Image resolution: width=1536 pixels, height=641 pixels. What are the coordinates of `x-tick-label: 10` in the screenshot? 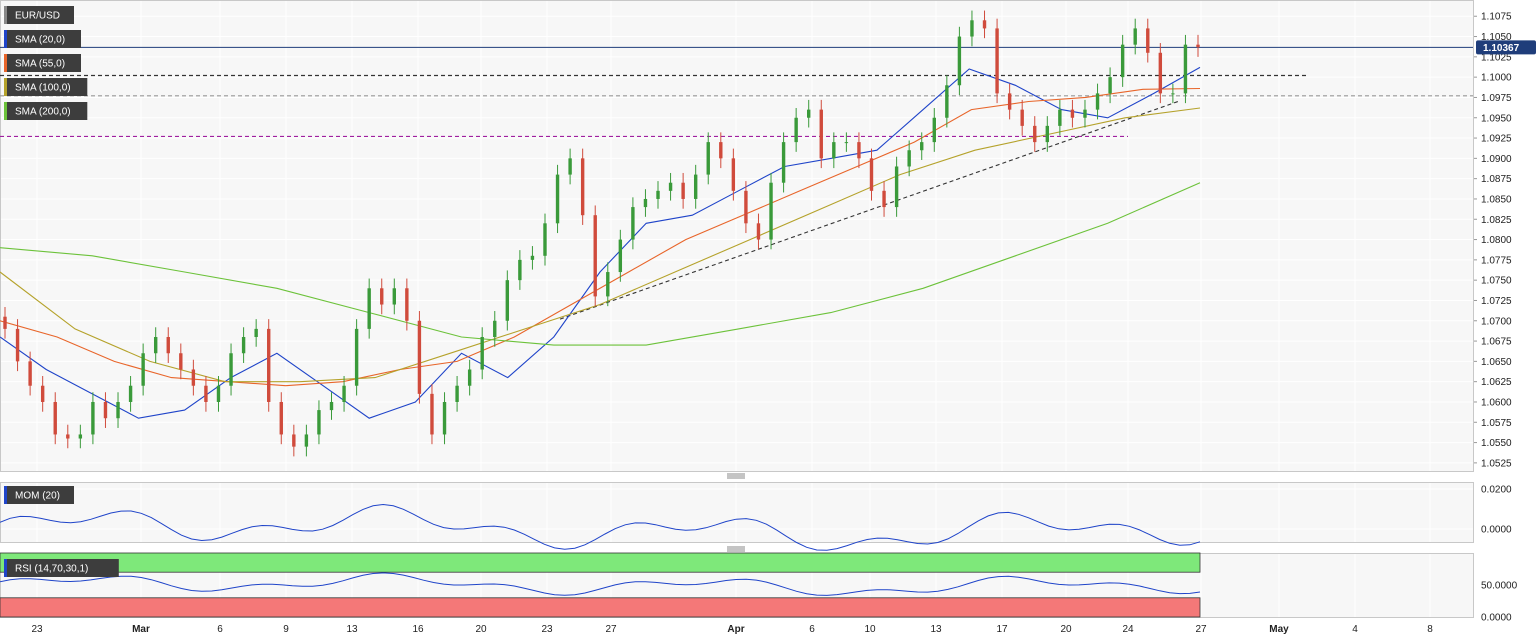 It's located at (870, 629).